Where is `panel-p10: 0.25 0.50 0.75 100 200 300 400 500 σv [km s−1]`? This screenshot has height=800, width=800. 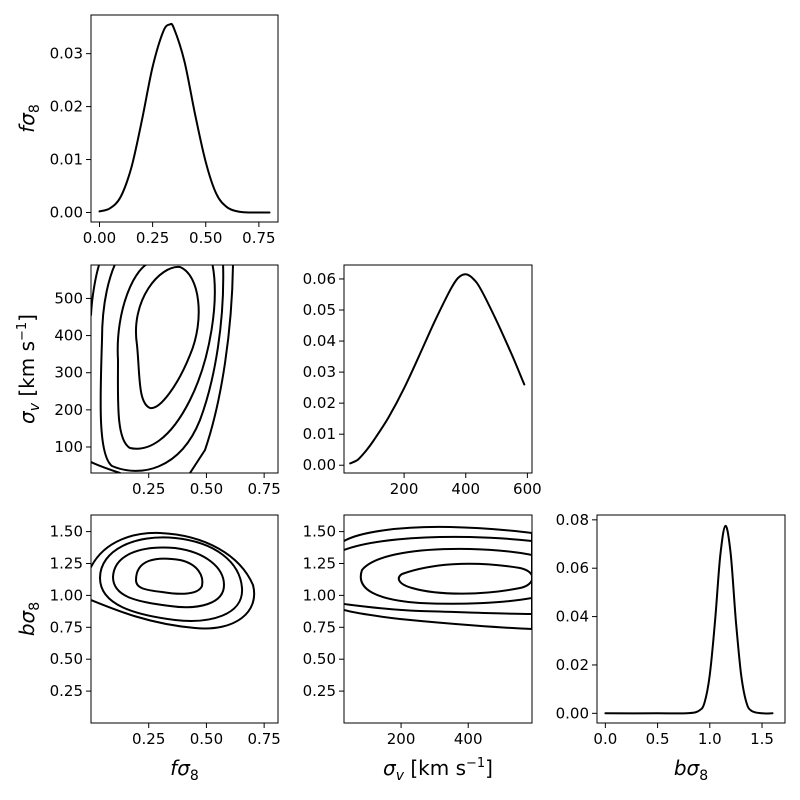 panel-p10: 0.25 0.50 0.75 100 200 300 400 500 σv [km s−1] is located at coordinates (148, 381).